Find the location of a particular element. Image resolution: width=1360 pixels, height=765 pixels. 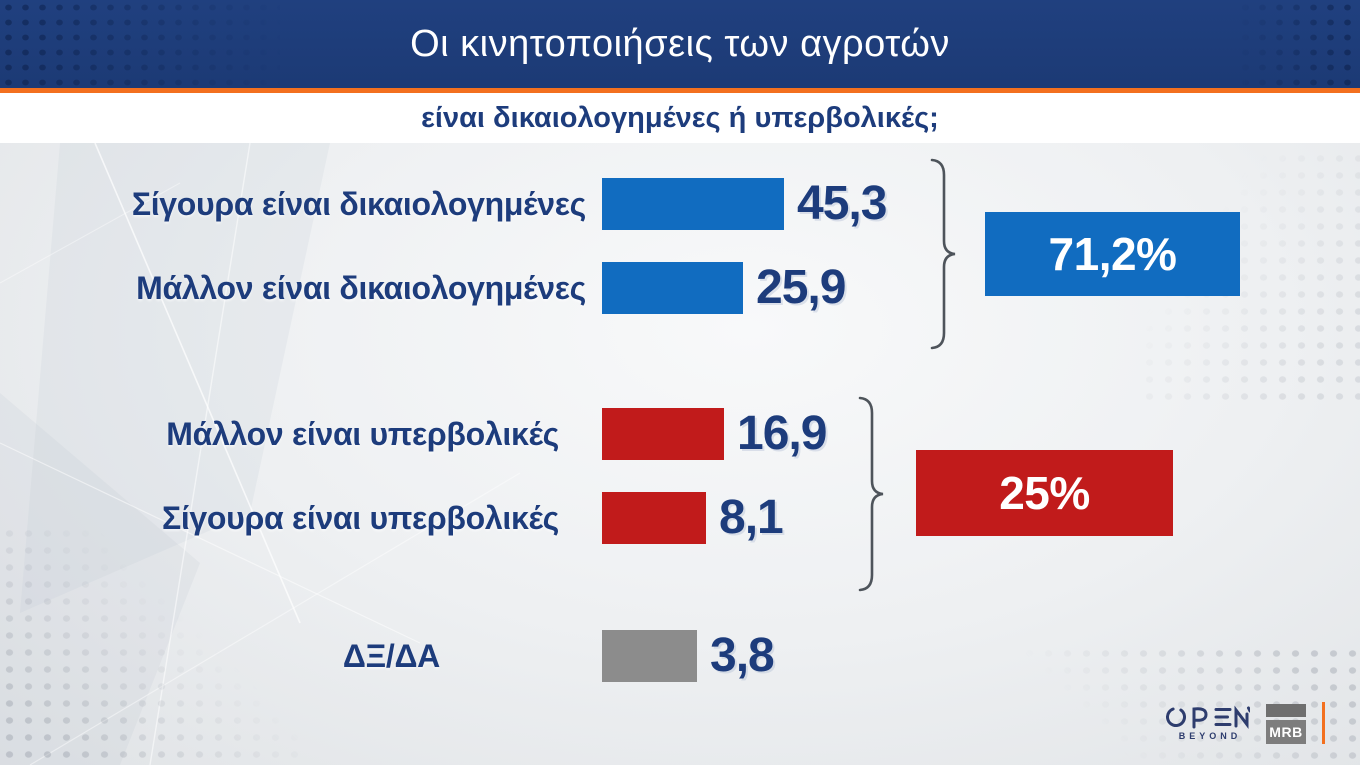

bar-value: 8,1 is located at coordinates (751, 517).